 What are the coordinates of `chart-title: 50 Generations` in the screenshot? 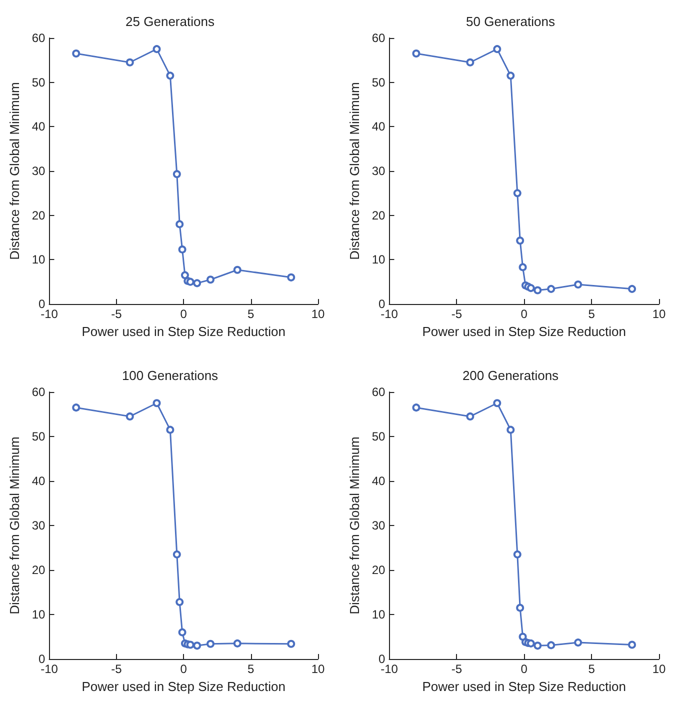 It's located at (511, 21).